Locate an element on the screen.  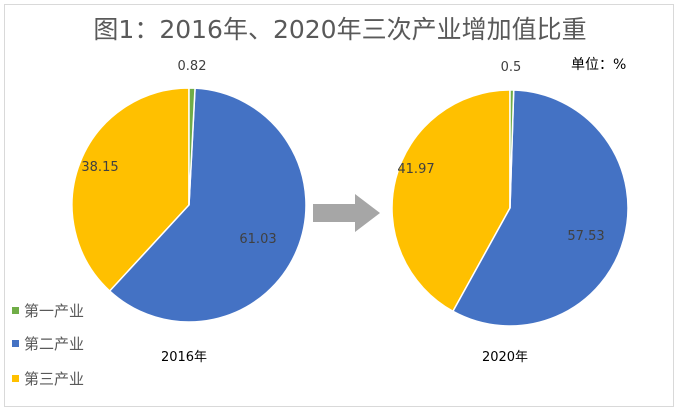
right-arrow-icon is located at coordinates (346, 213).